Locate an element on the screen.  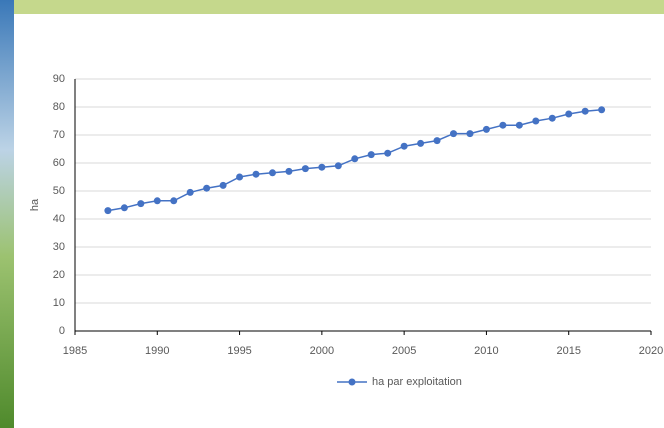
y-tick-label: 70 is located at coordinates (59, 135).